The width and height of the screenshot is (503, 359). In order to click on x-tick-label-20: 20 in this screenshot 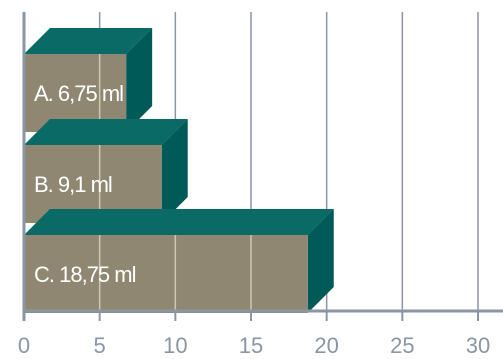, I will do `click(326, 345)`.